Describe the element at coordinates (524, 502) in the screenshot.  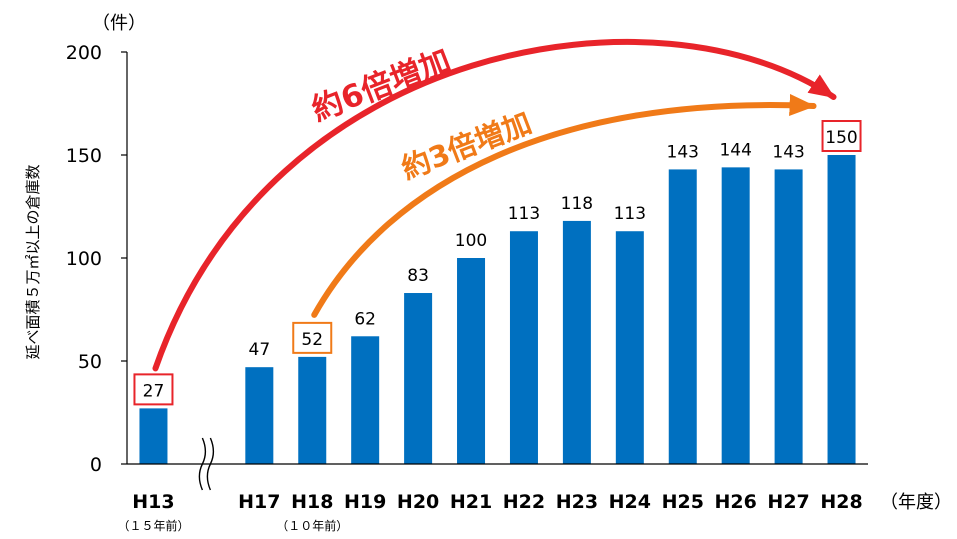
I see `x-tick-label-H22: H22` at that location.